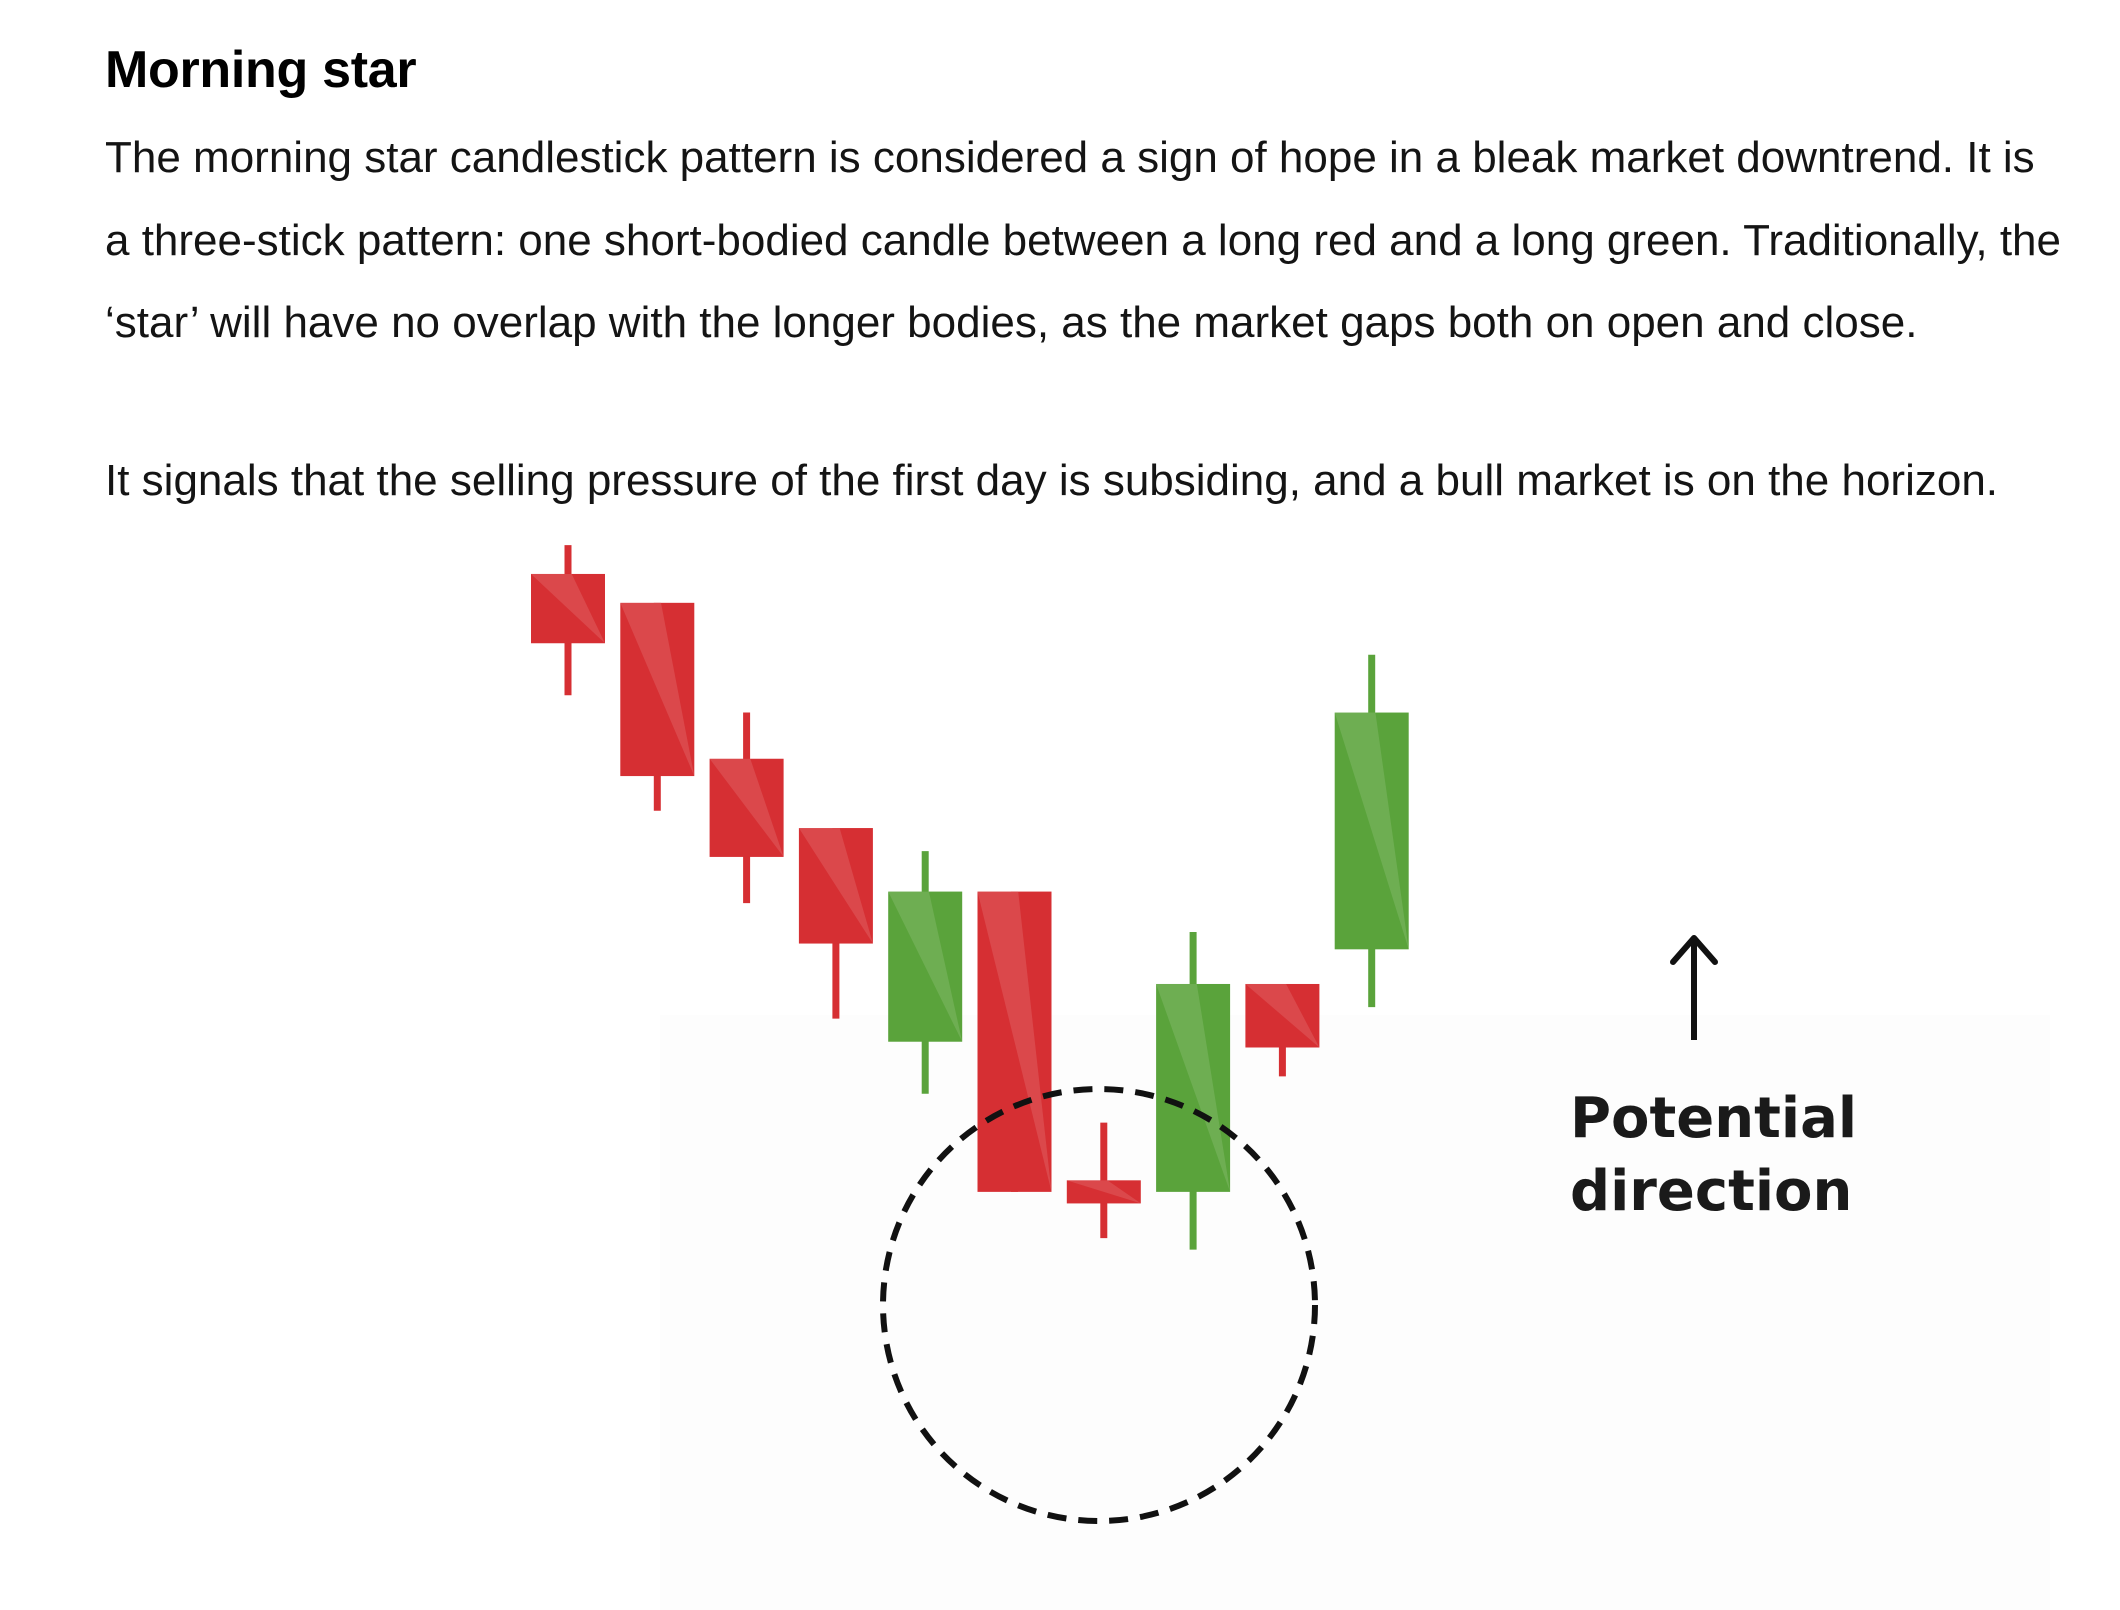 The width and height of the screenshot is (2120, 1610). I want to click on up-arrow-icon, so click(1694, 987).